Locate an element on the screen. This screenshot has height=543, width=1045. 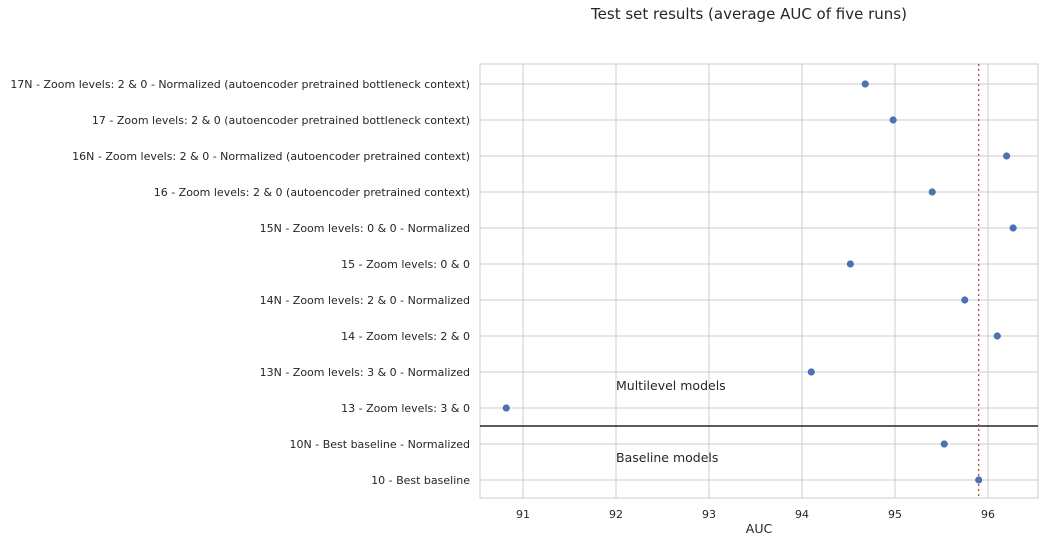
y-tick-label: 15N - Zoom levels: 0 & 0 - Normalized is located at coordinates (365, 228).